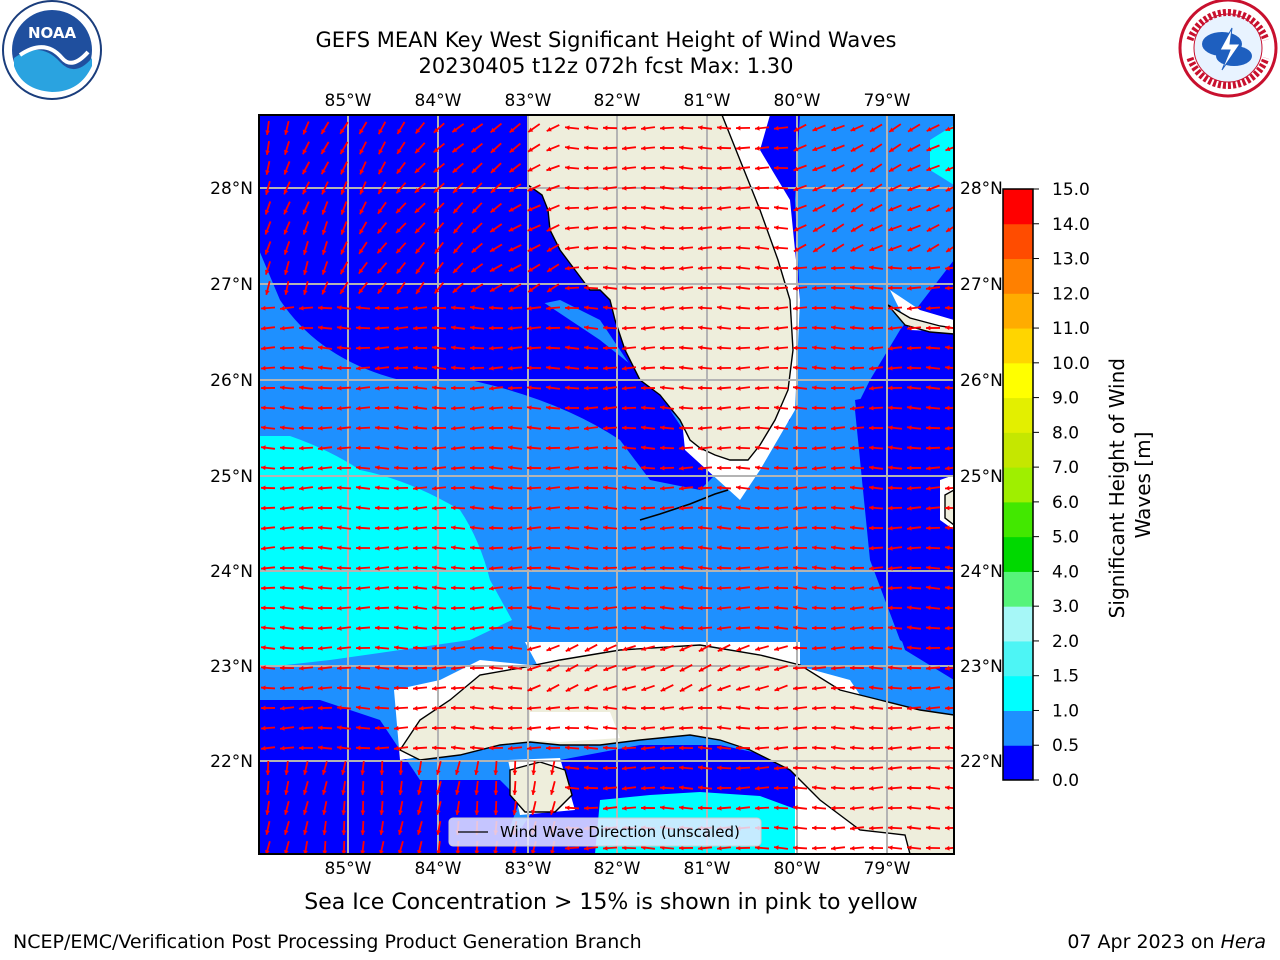 This screenshot has width=1280, height=960. What do you see at coordinates (1228, 49) in the screenshot?
I see `nws-logo-icon` at bounding box center [1228, 49].